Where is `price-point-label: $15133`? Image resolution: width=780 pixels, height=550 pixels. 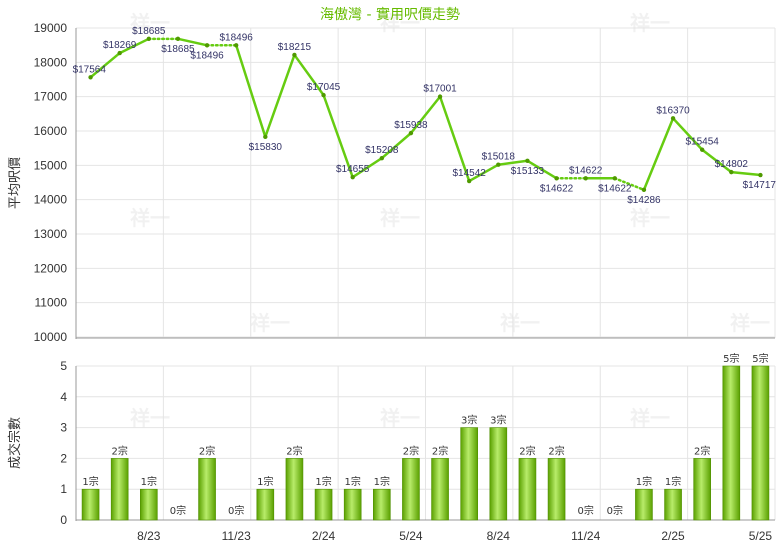
price-point-label: $15133 is located at coordinates (528, 171).